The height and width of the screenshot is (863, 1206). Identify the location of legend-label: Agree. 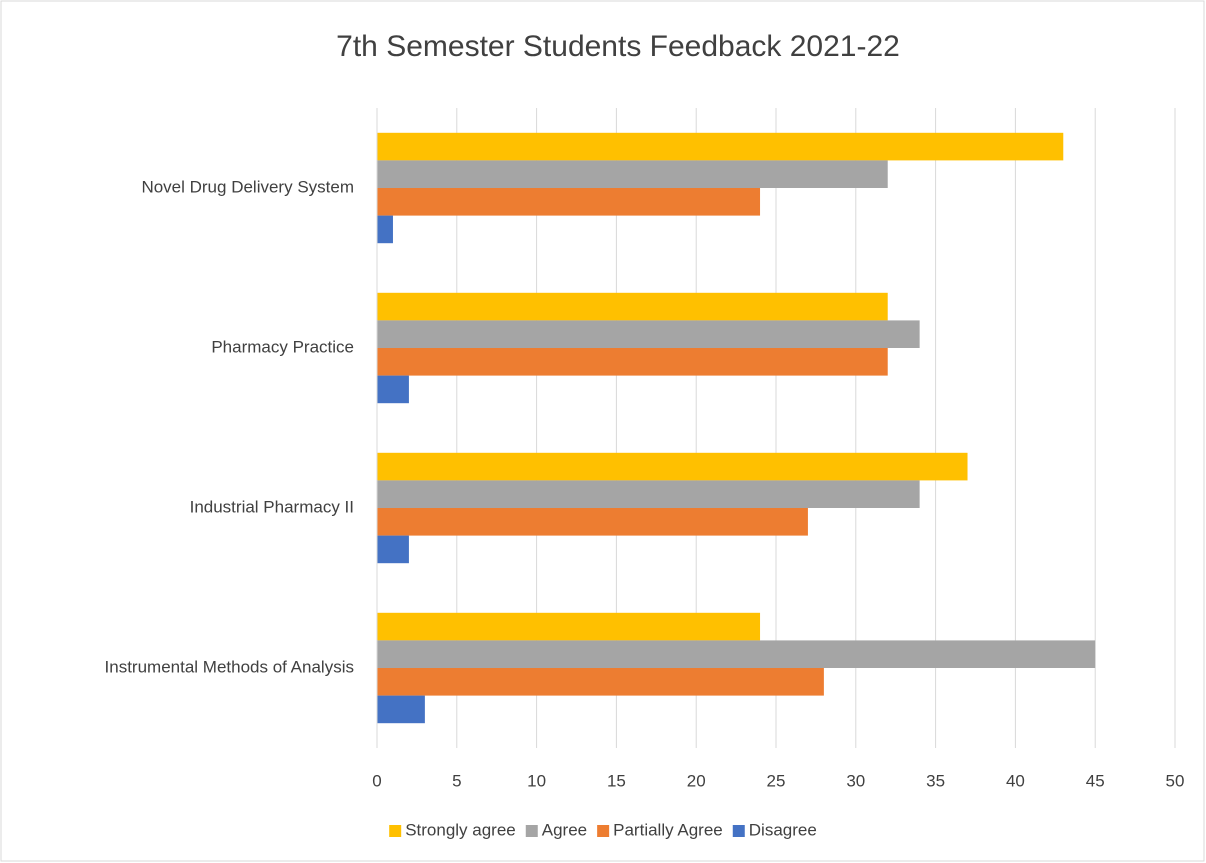
(564, 829).